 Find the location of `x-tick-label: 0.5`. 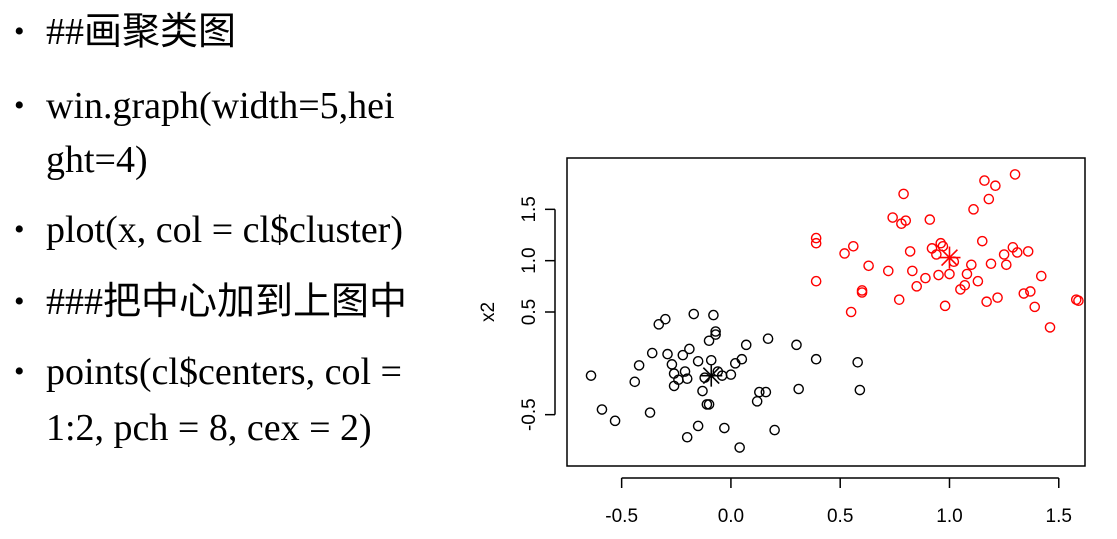

x-tick-label: 0.5 is located at coordinates (840, 516).